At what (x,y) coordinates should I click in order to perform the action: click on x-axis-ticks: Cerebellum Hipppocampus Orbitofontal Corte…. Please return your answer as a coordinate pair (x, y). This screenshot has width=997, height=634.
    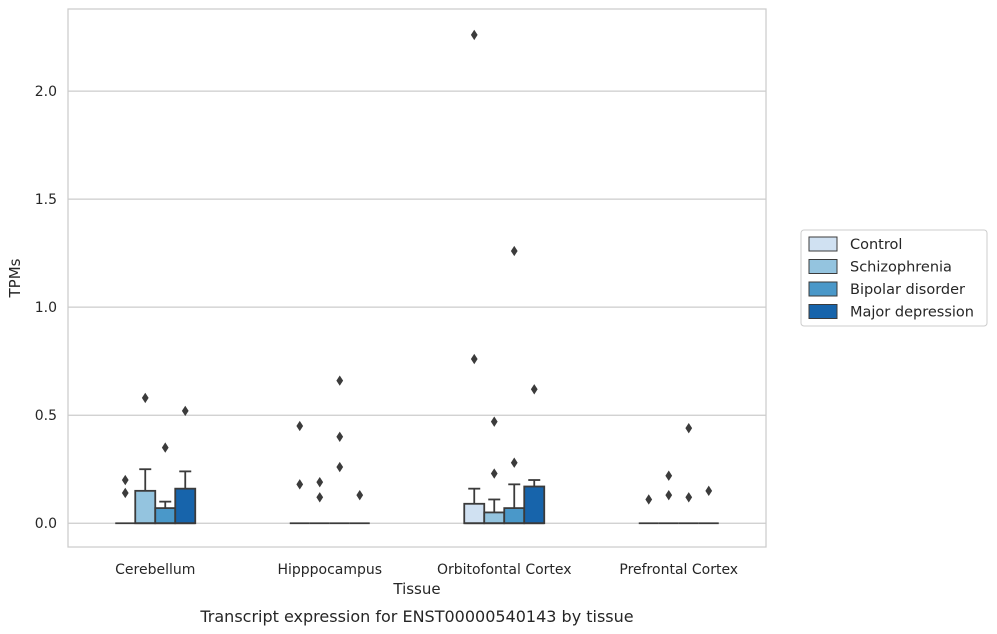
    Looking at the image, I should click on (426, 570).